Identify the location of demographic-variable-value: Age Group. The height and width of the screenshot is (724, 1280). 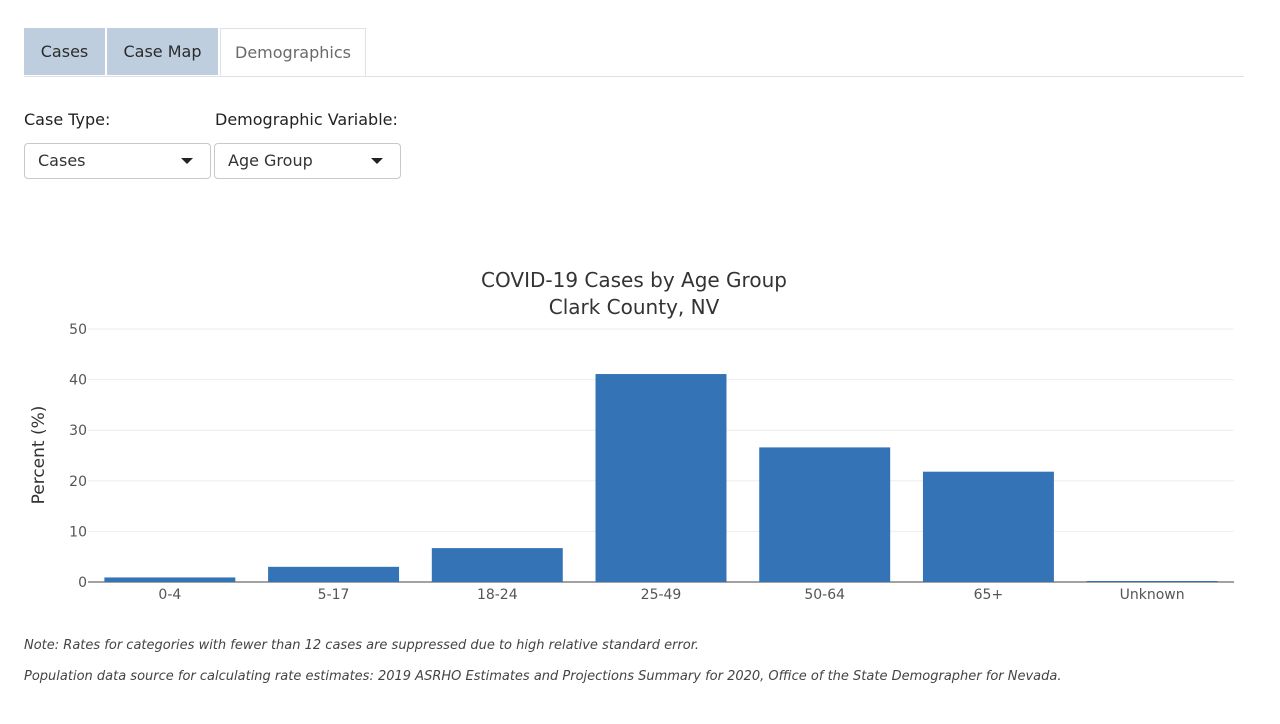
(270, 160).